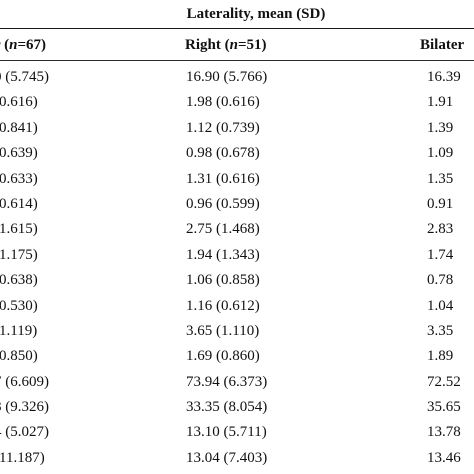 This screenshot has width=474, height=474. What do you see at coordinates (19, 305) in the screenshot?
I see `cell-left: (0.530)` at bounding box center [19, 305].